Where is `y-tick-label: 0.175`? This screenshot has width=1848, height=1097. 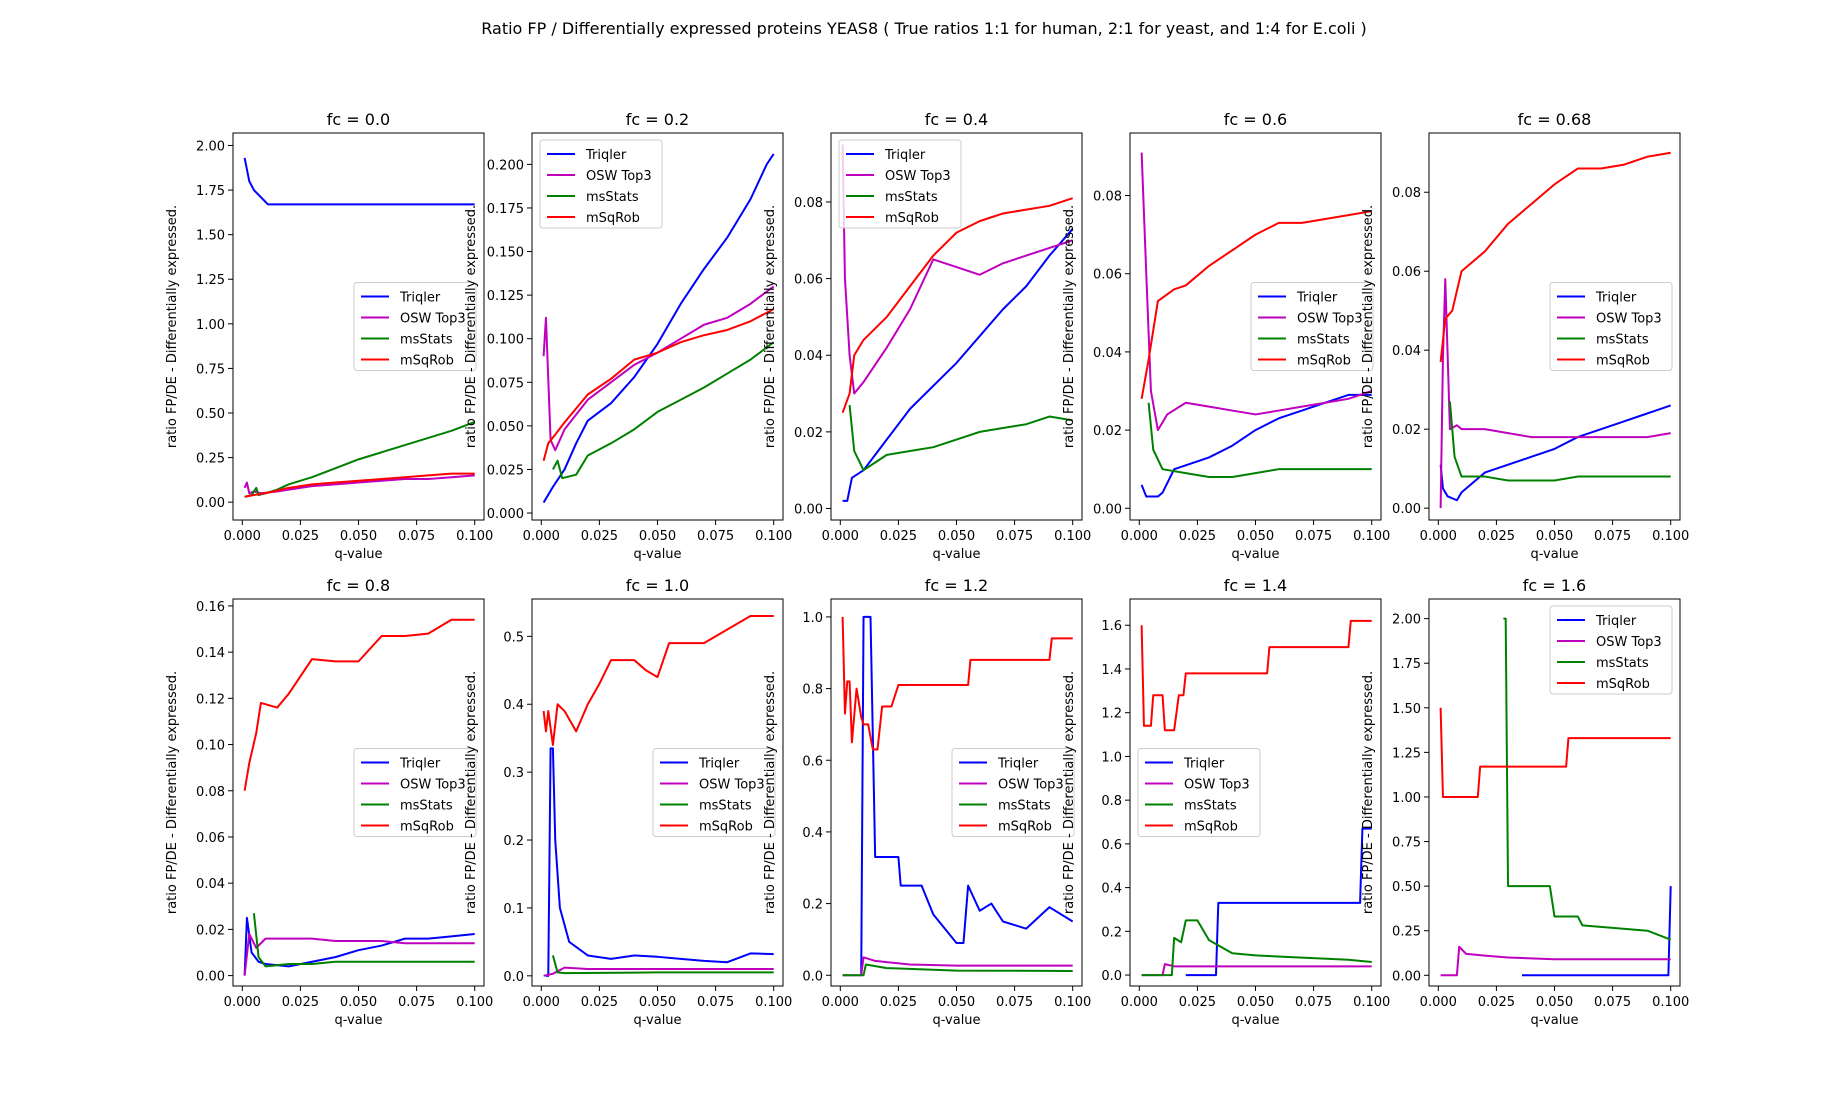
y-tick-label: 0.175 is located at coordinates (505, 209).